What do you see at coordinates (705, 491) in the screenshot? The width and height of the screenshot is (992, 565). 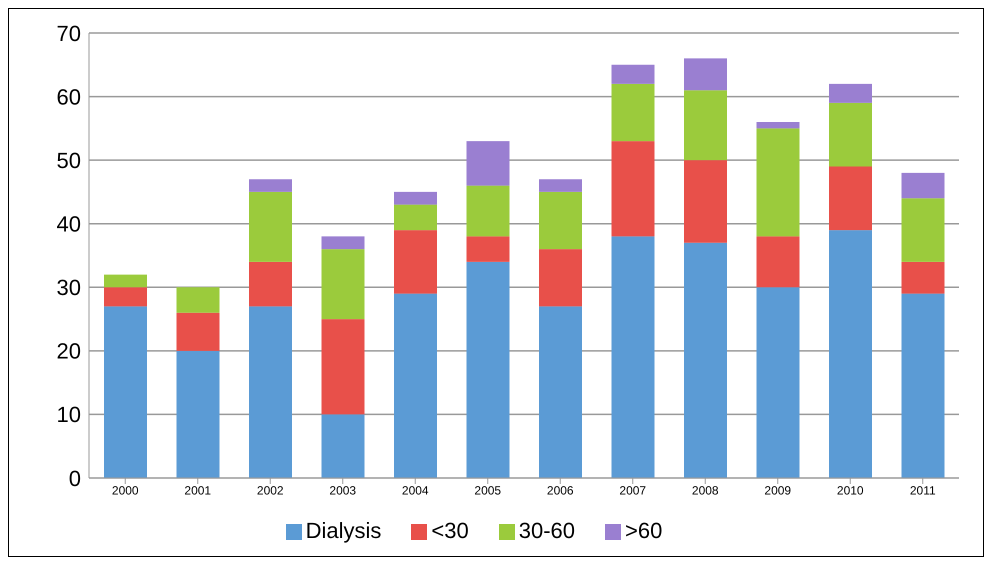 I see `x-tick-label: 2008` at bounding box center [705, 491].